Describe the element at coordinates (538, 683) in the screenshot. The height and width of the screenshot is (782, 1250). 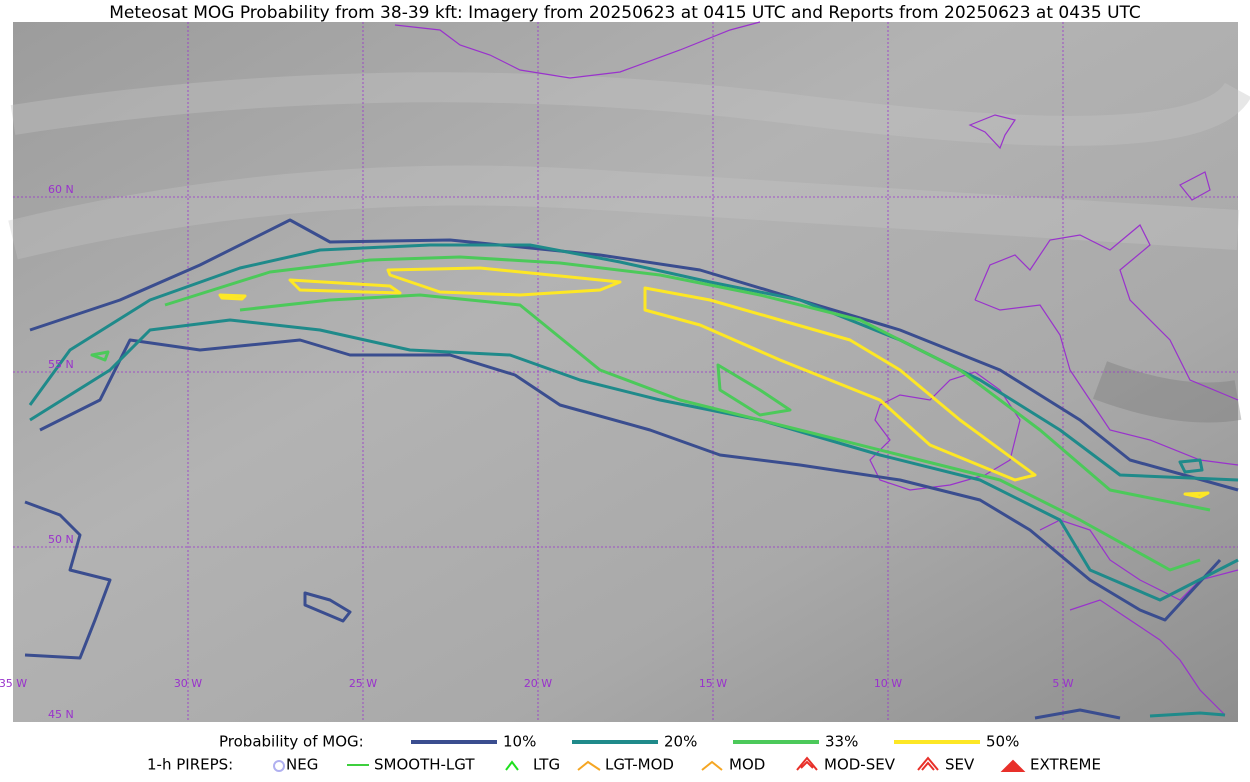
I see `lon-label: 20 W` at that location.